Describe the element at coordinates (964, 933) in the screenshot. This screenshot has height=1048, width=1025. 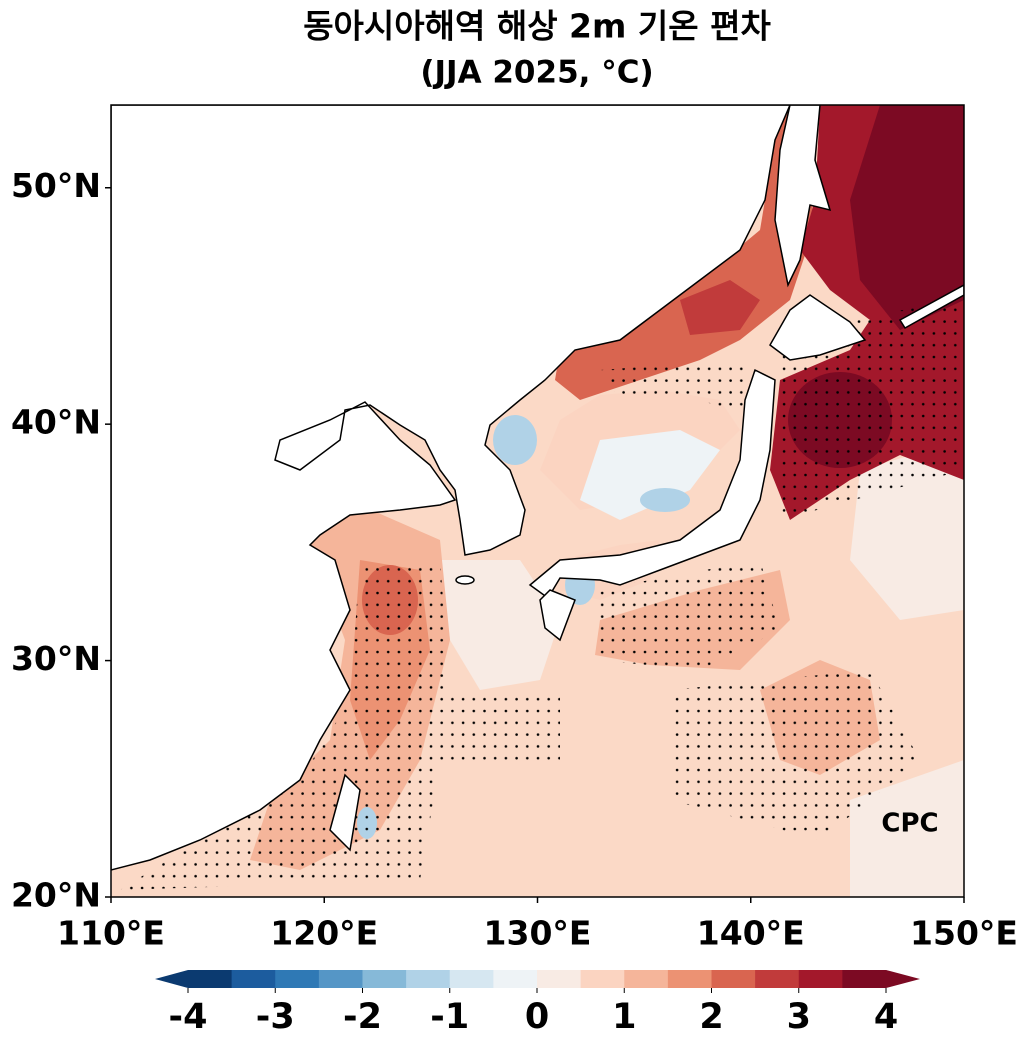
I see `x-tick-label: 150°E` at that location.